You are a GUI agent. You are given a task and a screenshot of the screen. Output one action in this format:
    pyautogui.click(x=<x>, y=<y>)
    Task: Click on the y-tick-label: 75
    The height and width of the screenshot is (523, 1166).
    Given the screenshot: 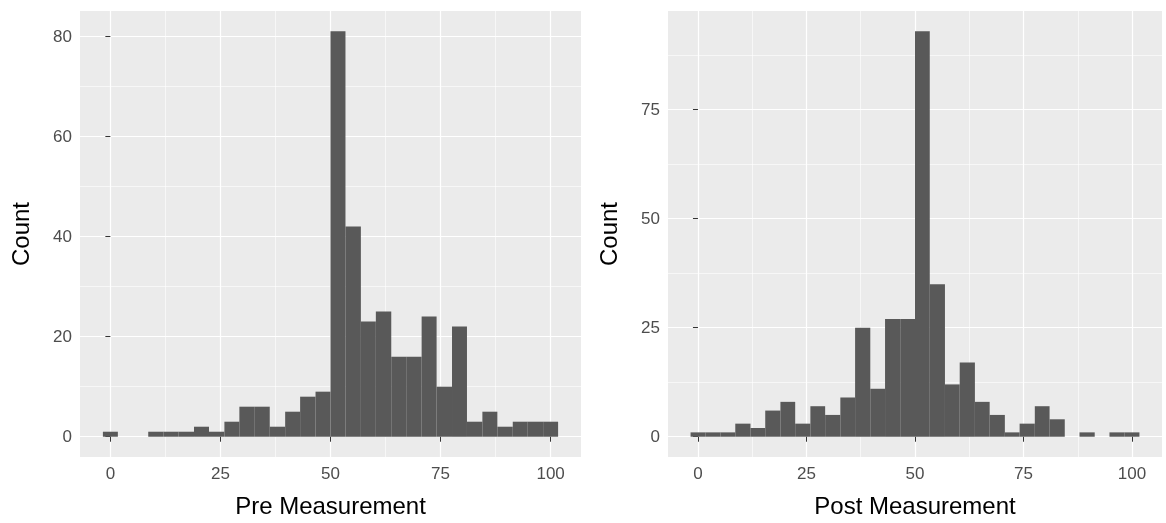 What is the action you would take?
    pyautogui.click(x=650, y=110)
    